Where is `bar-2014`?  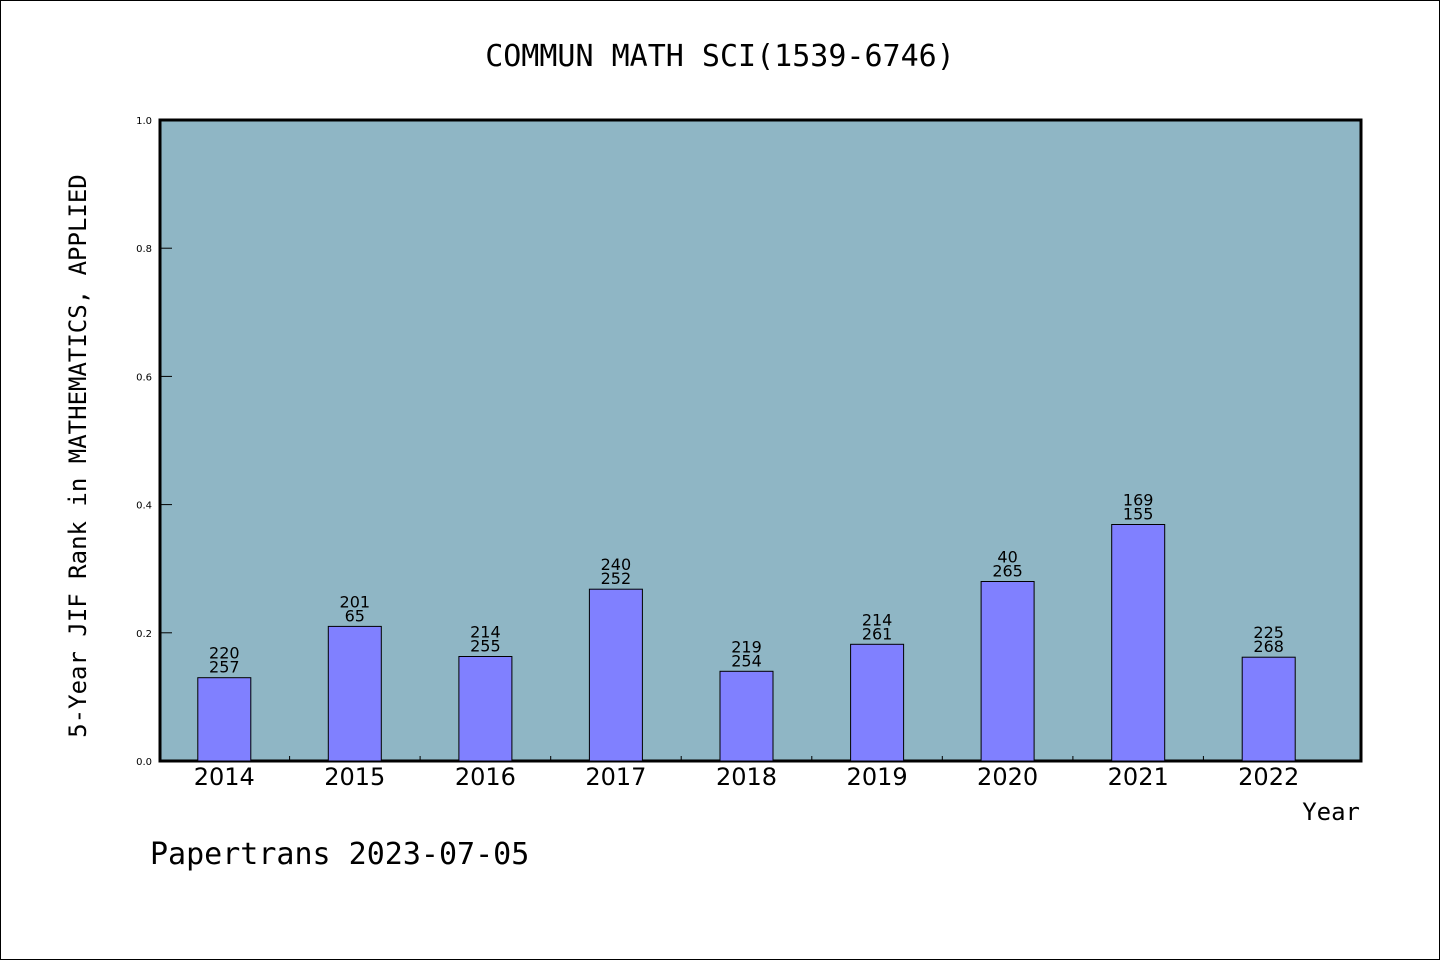
bar-2014 is located at coordinates (224, 719).